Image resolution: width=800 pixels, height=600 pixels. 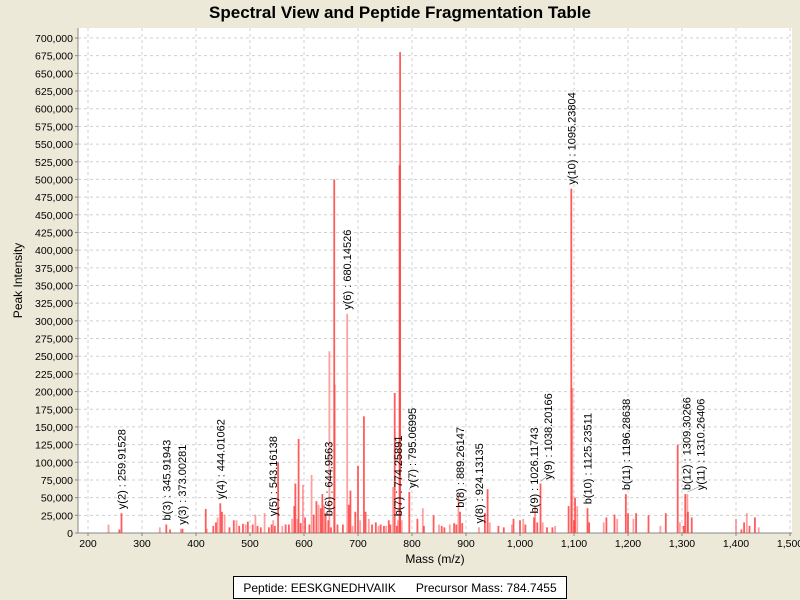 I want to click on y-tick-label: 575,000, so click(x=54, y=127).